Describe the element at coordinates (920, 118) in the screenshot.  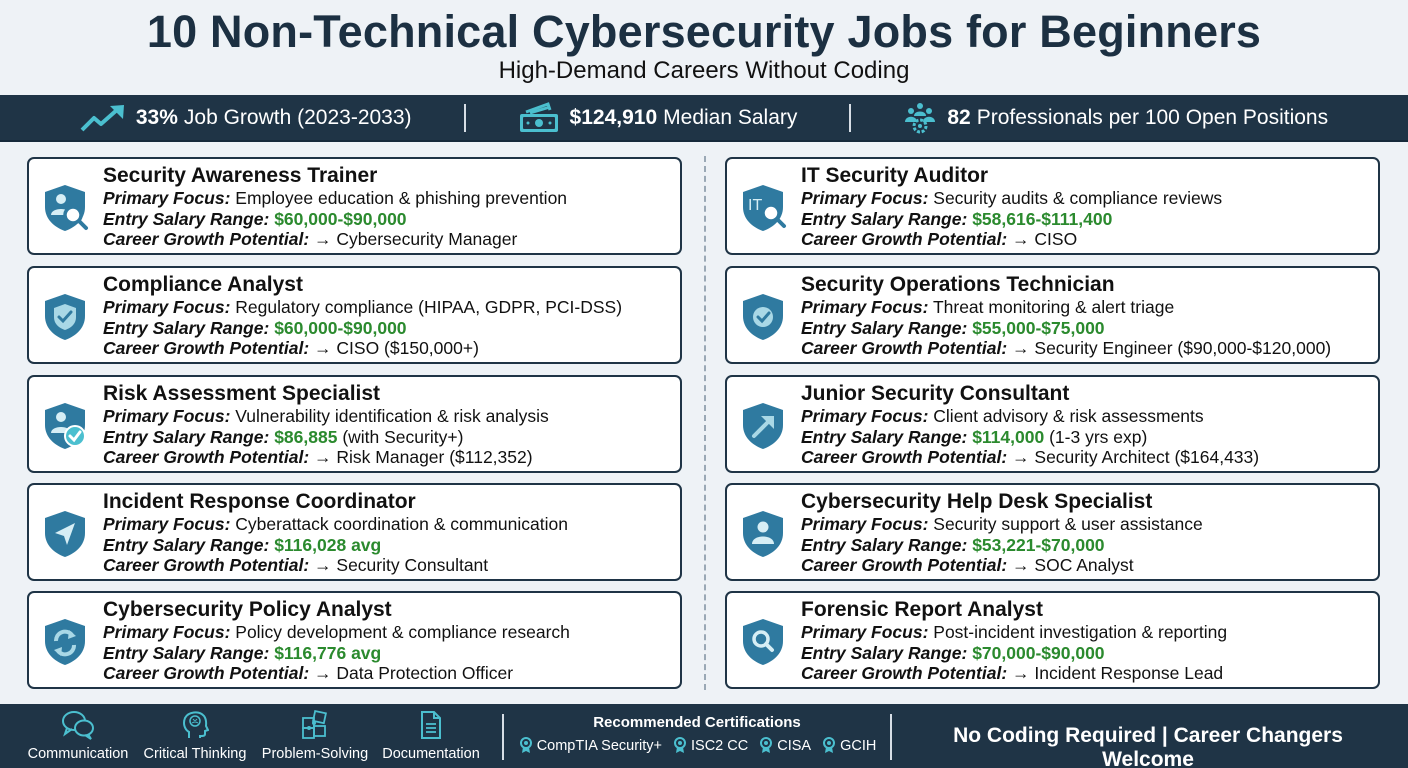
I see `team-gear-icon` at that location.